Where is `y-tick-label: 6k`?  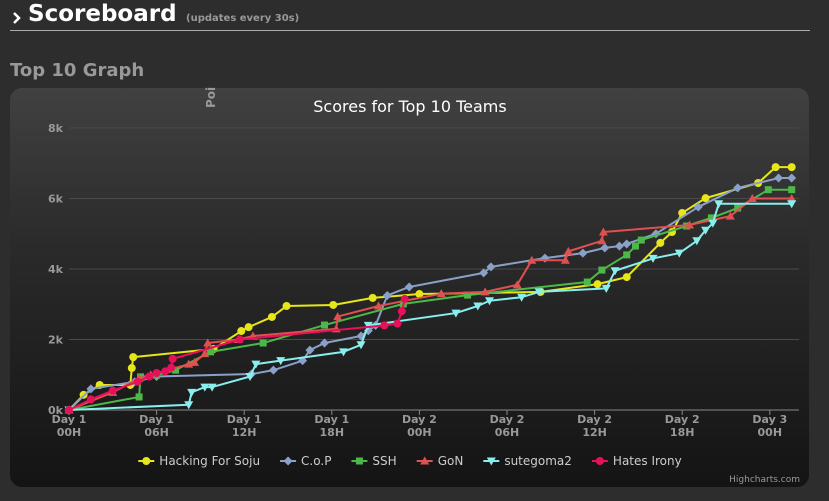 y-tick-label: 6k is located at coordinates (56, 199).